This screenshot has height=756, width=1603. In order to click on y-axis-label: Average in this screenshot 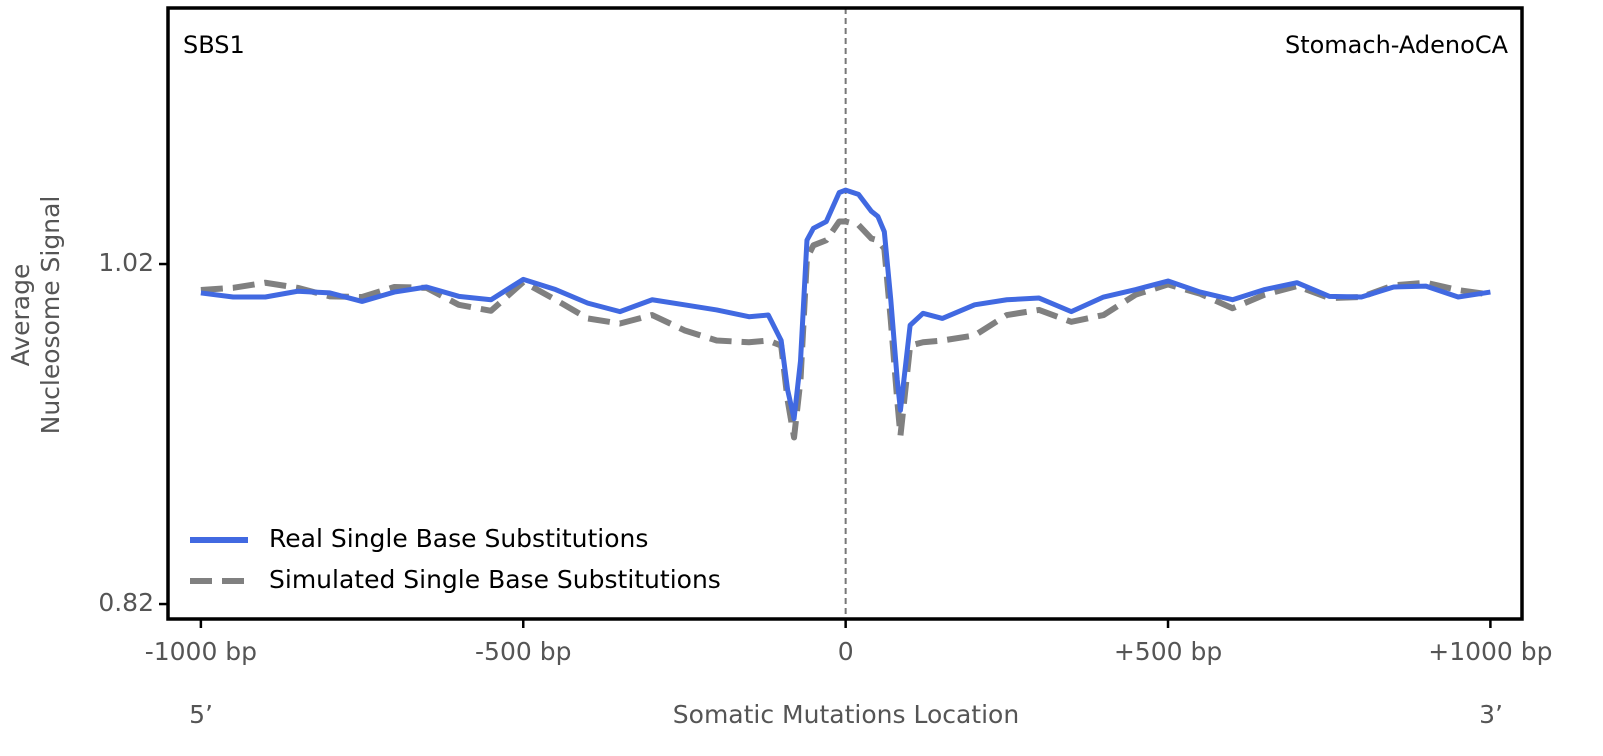, I will do `click(20, 315)`.